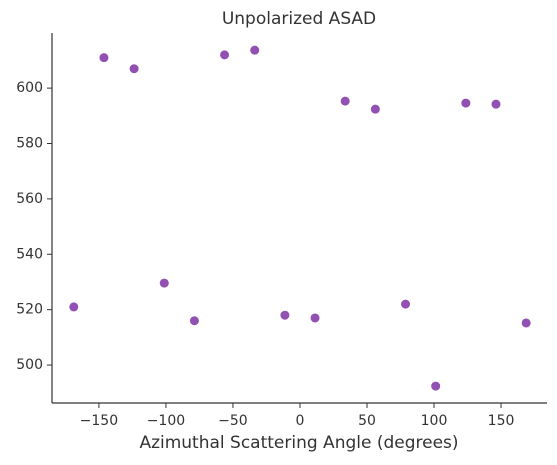 This screenshot has height=465, width=557. I want to click on x-tick-label: 100, so click(434, 421).